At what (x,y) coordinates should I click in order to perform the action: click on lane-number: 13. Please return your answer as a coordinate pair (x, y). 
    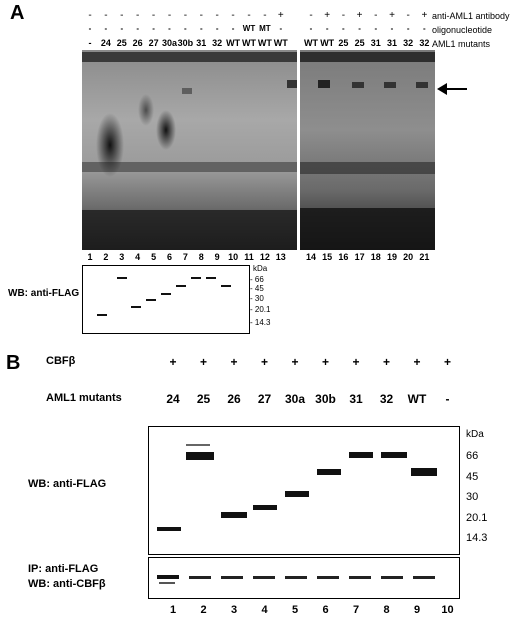
    Looking at the image, I should click on (280, 257).